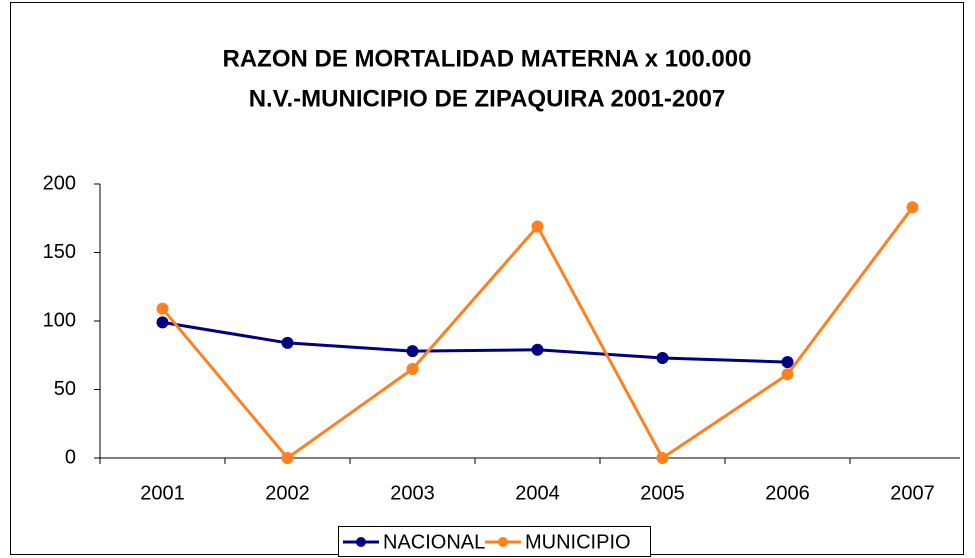 The width and height of the screenshot is (975, 558). I want to click on y-tick-label: 50, so click(65, 389).